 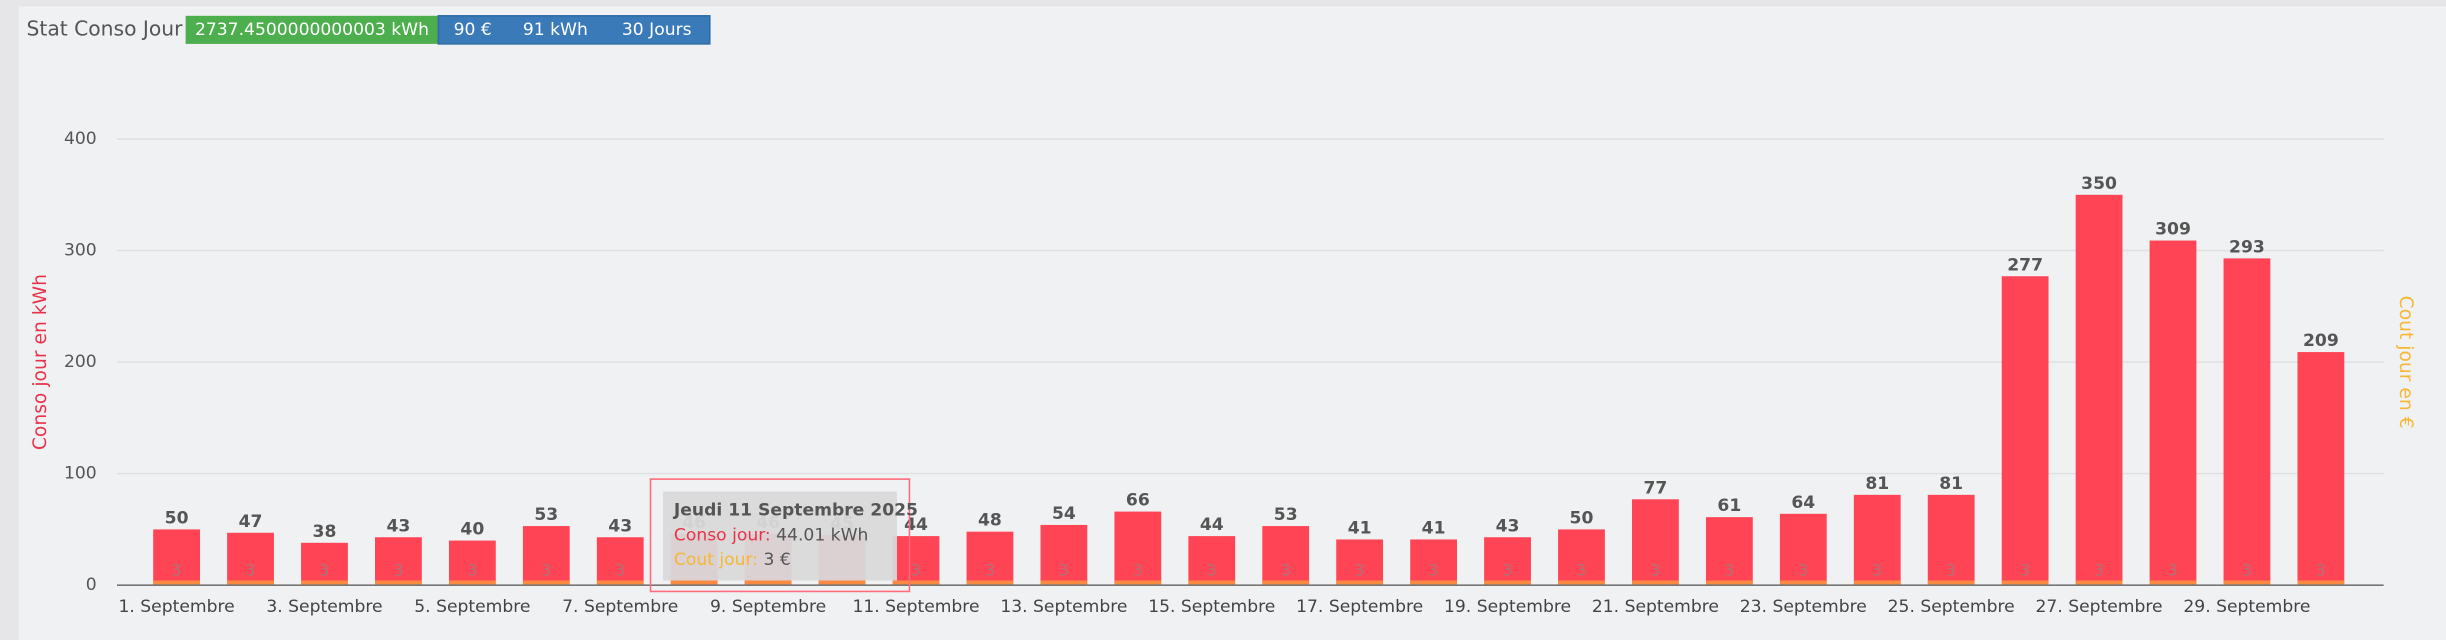 I want to click on data-label: 209, so click(x=2321, y=341).